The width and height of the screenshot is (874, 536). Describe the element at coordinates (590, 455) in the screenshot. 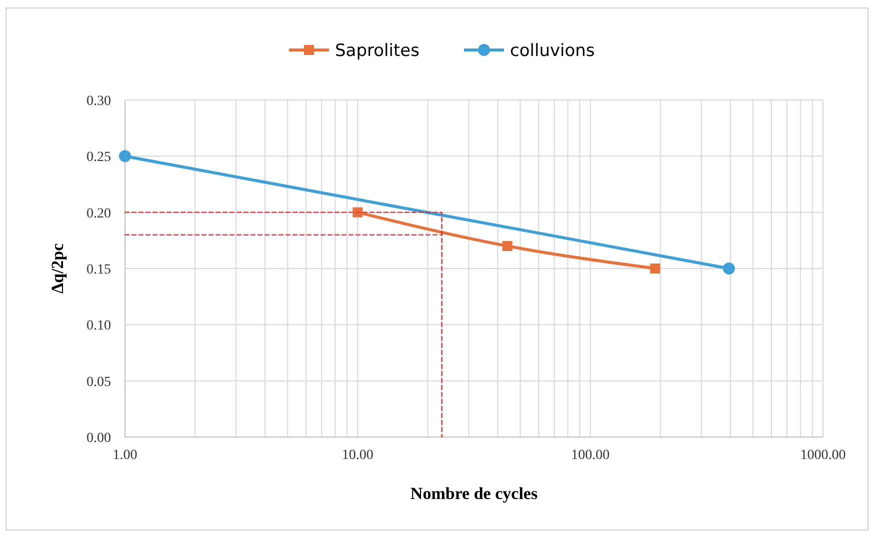

I see `x-tick-label: 100.00` at that location.